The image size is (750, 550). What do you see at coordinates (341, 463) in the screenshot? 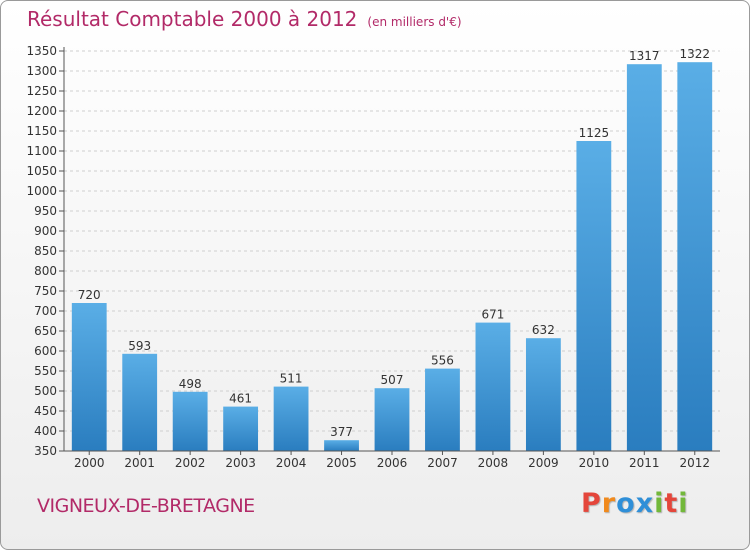
I see `x-tick-label: 2005` at bounding box center [341, 463].